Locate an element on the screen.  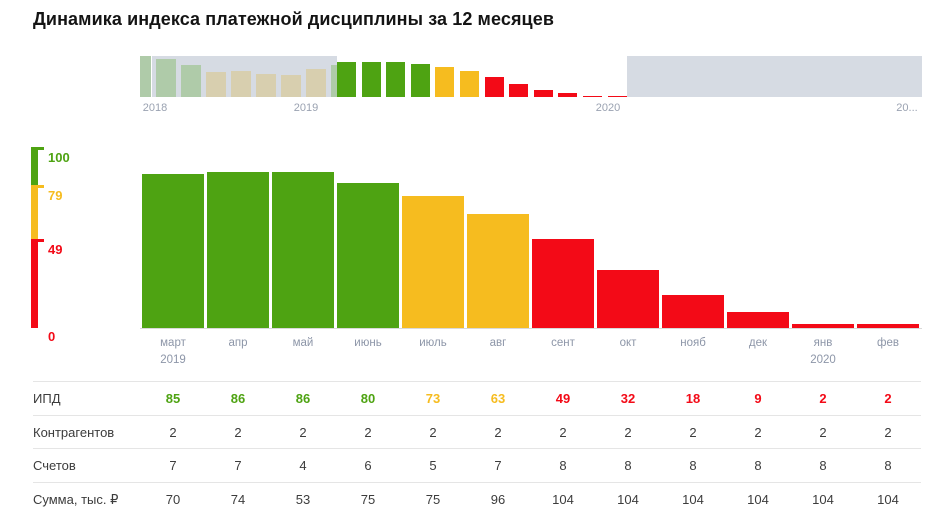
table-cell: 70 is located at coordinates (173, 499).